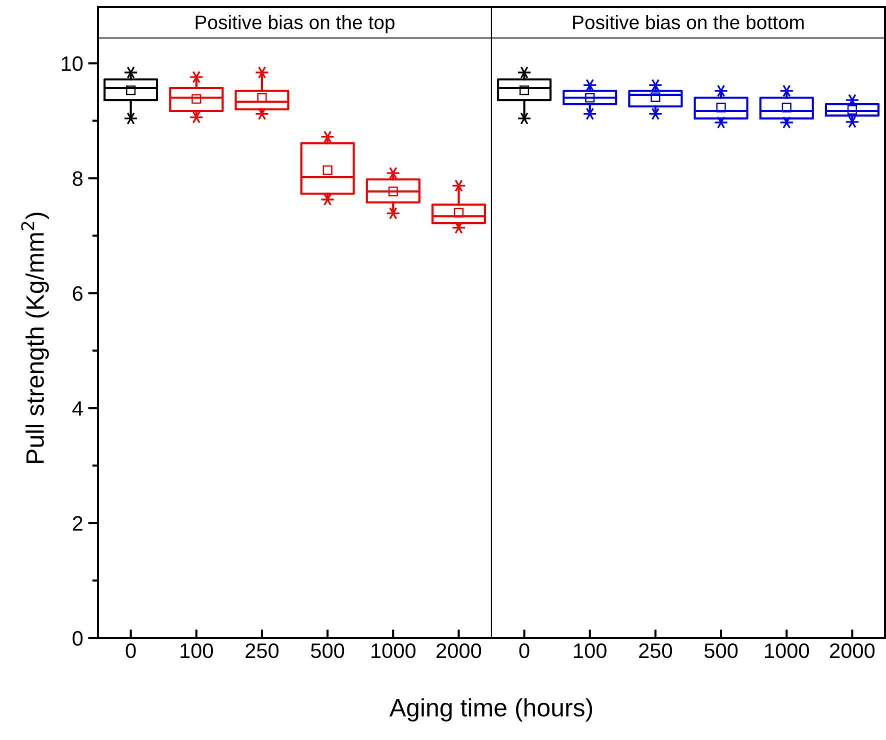 This screenshot has height=740, width=886. I want to click on chart-title: Positive bias on the bottom, so click(688, 22).